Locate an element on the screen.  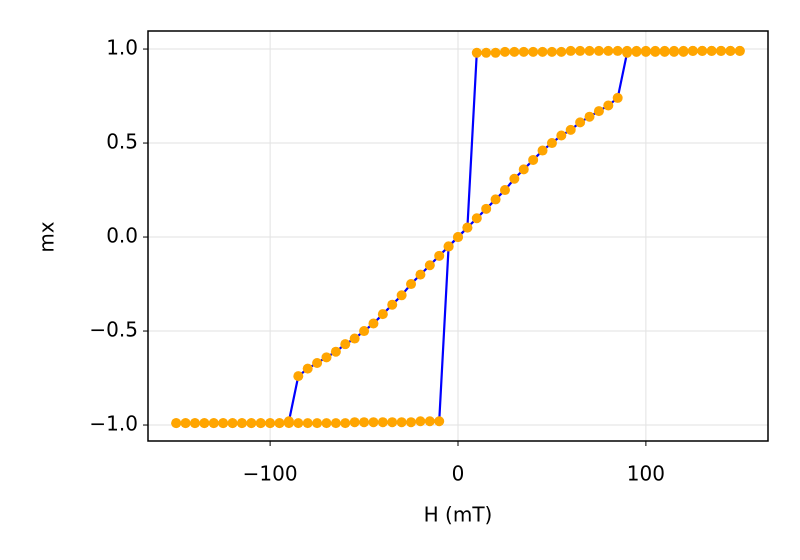
y-tick-label: 0.5 is located at coordinates (122, 142).